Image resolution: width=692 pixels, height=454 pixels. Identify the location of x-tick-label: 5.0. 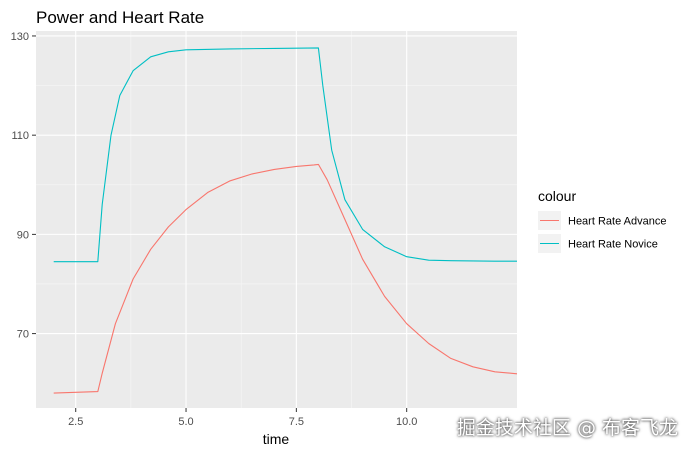
(185, 422).